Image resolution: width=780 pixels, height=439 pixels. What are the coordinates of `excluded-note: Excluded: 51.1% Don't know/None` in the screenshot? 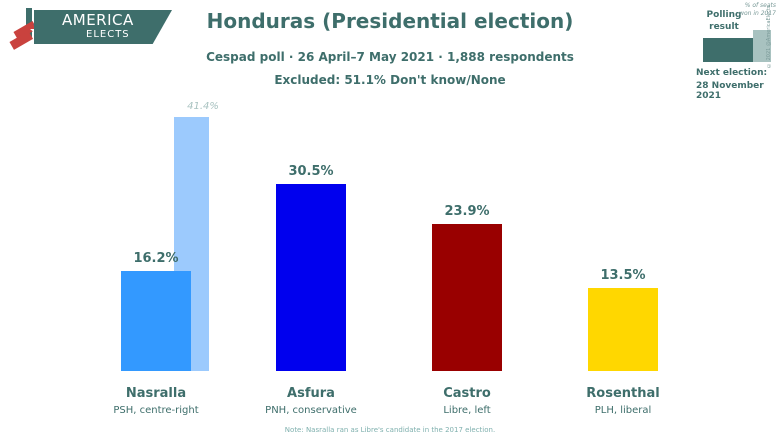 It's located at (390, 80).